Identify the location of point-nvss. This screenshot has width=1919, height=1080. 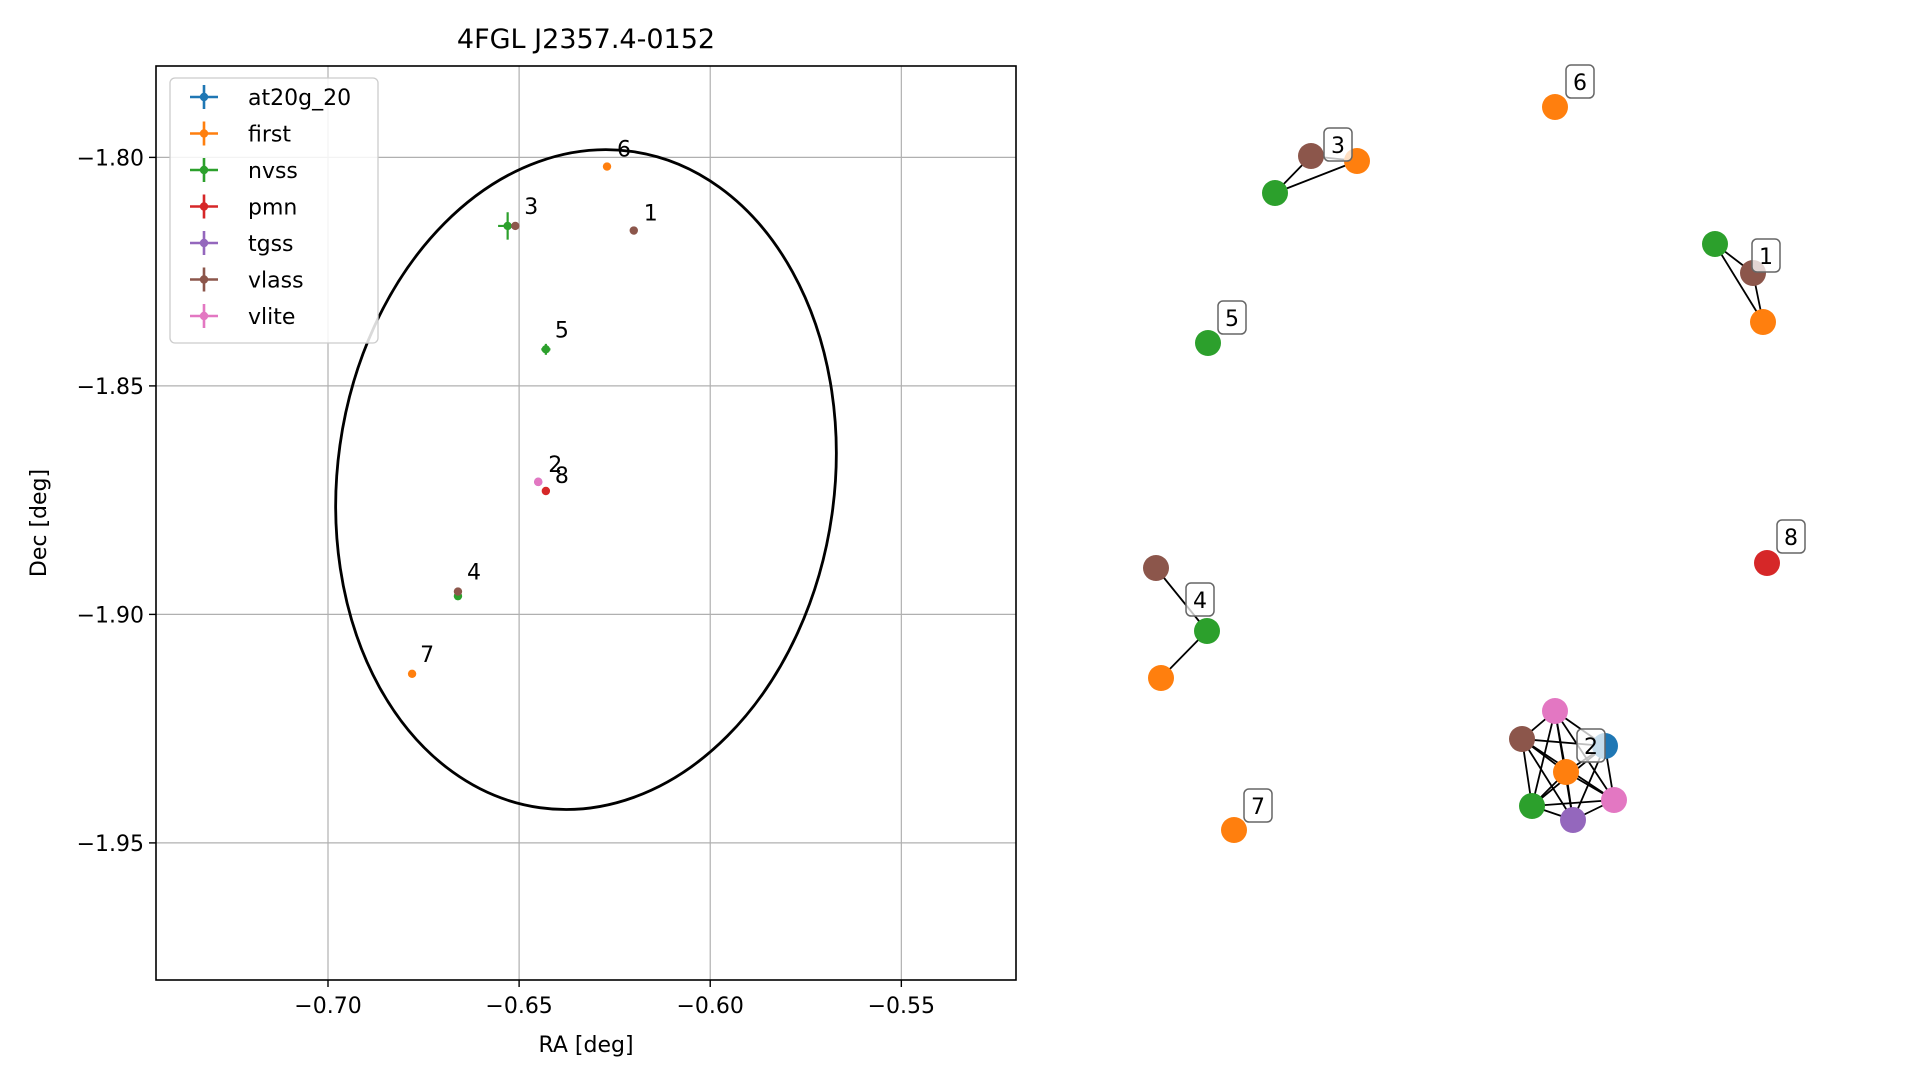
(546, 349).